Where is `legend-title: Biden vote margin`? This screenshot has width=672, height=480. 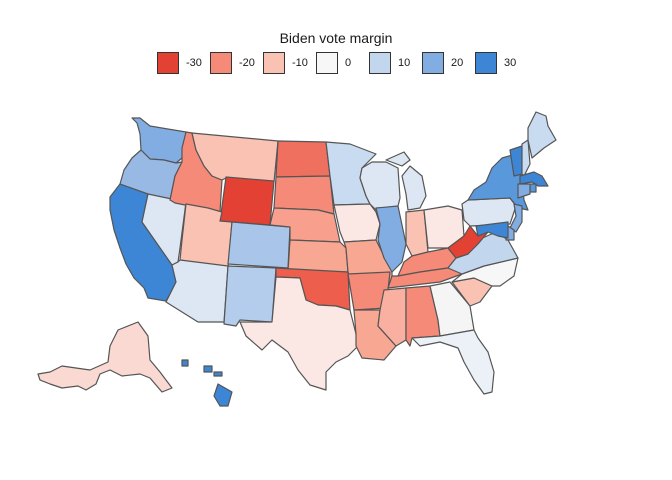 legend-title: Biden vote margin is located at coordinates (336, 38).